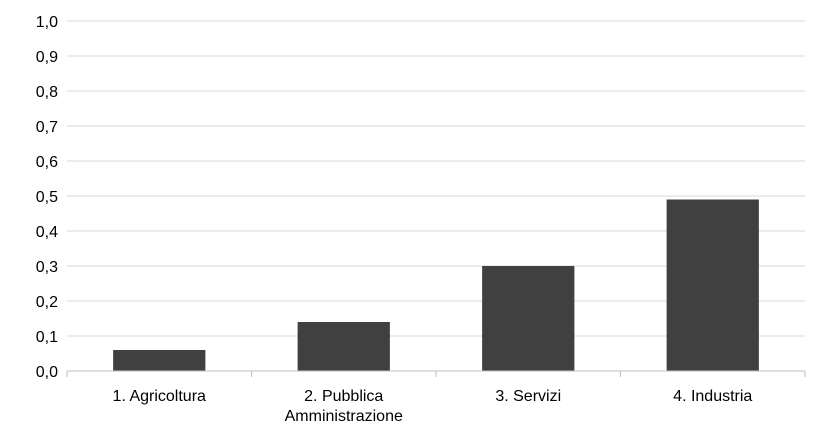  Describe the element at coordinates (528, 396) in the screenshot. I see `x-category-label: 3. Servizi` at that location.